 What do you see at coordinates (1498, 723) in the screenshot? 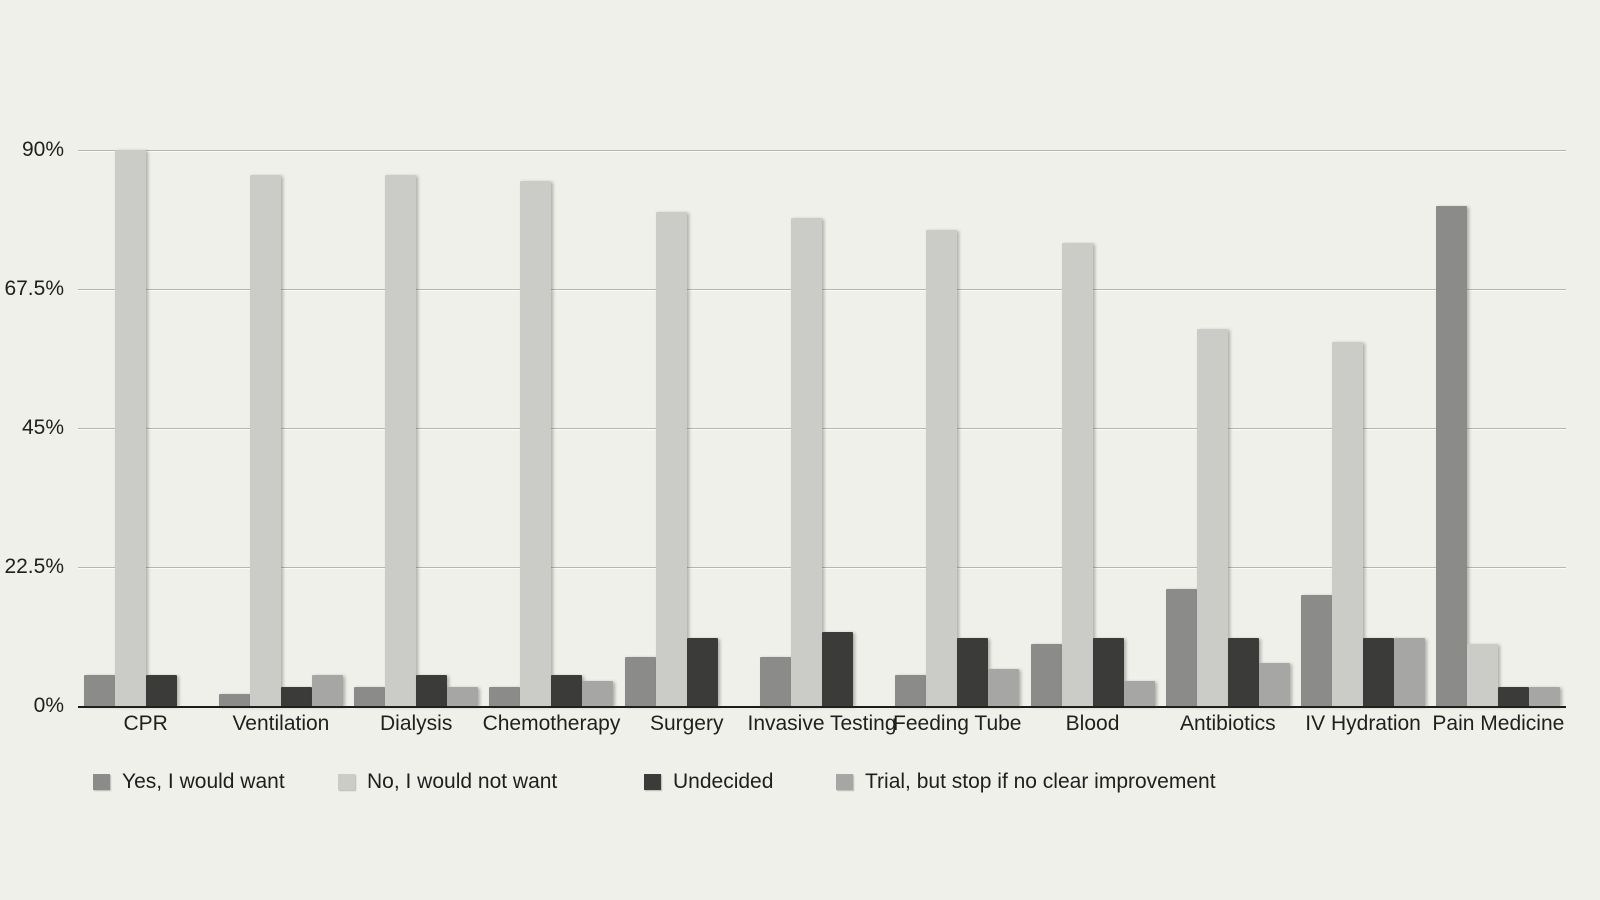
I see `x-axis-label-pain-medicine: Pain Medicine` at bounding box center [1498, 723].